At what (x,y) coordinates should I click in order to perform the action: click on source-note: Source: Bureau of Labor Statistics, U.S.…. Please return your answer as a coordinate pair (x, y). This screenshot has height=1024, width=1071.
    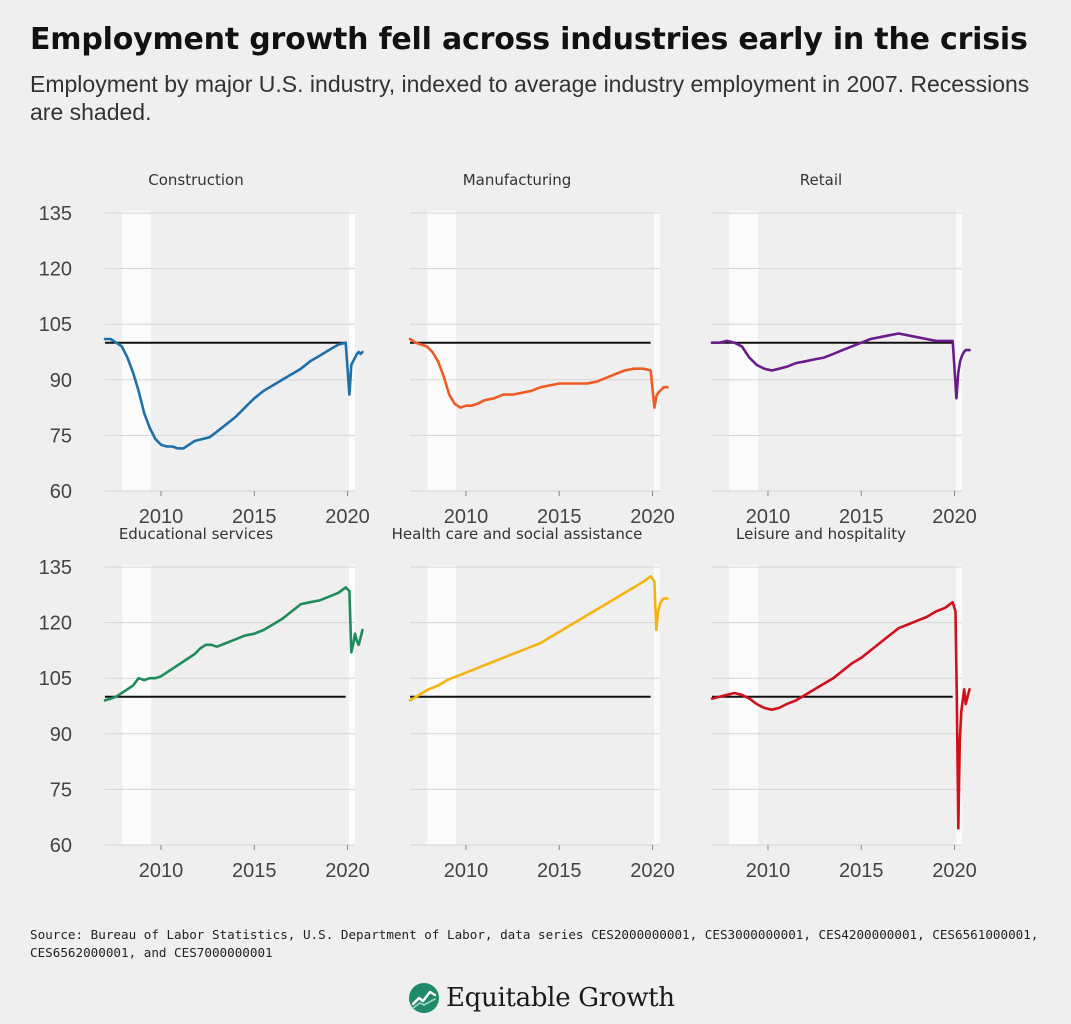
    Looking at the image, I should click on (534, 943).